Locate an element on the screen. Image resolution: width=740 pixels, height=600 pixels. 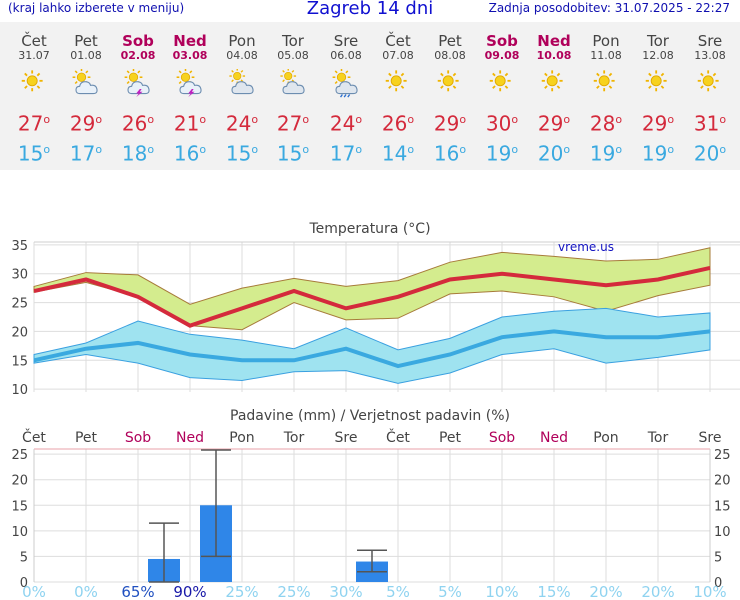
forecast-day: Pet 08.08 29o 16o is located at coordinates (450, 93).